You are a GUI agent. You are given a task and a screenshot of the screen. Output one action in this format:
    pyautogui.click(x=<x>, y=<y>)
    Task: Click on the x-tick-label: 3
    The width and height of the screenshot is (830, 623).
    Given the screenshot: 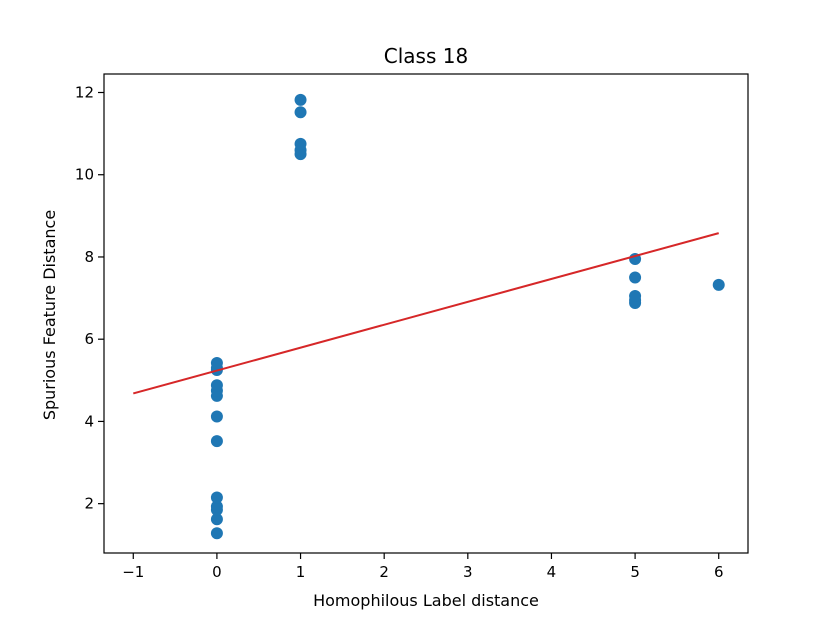 What is the action you would take?
    pyautogui.click(x=468, y=572)
    